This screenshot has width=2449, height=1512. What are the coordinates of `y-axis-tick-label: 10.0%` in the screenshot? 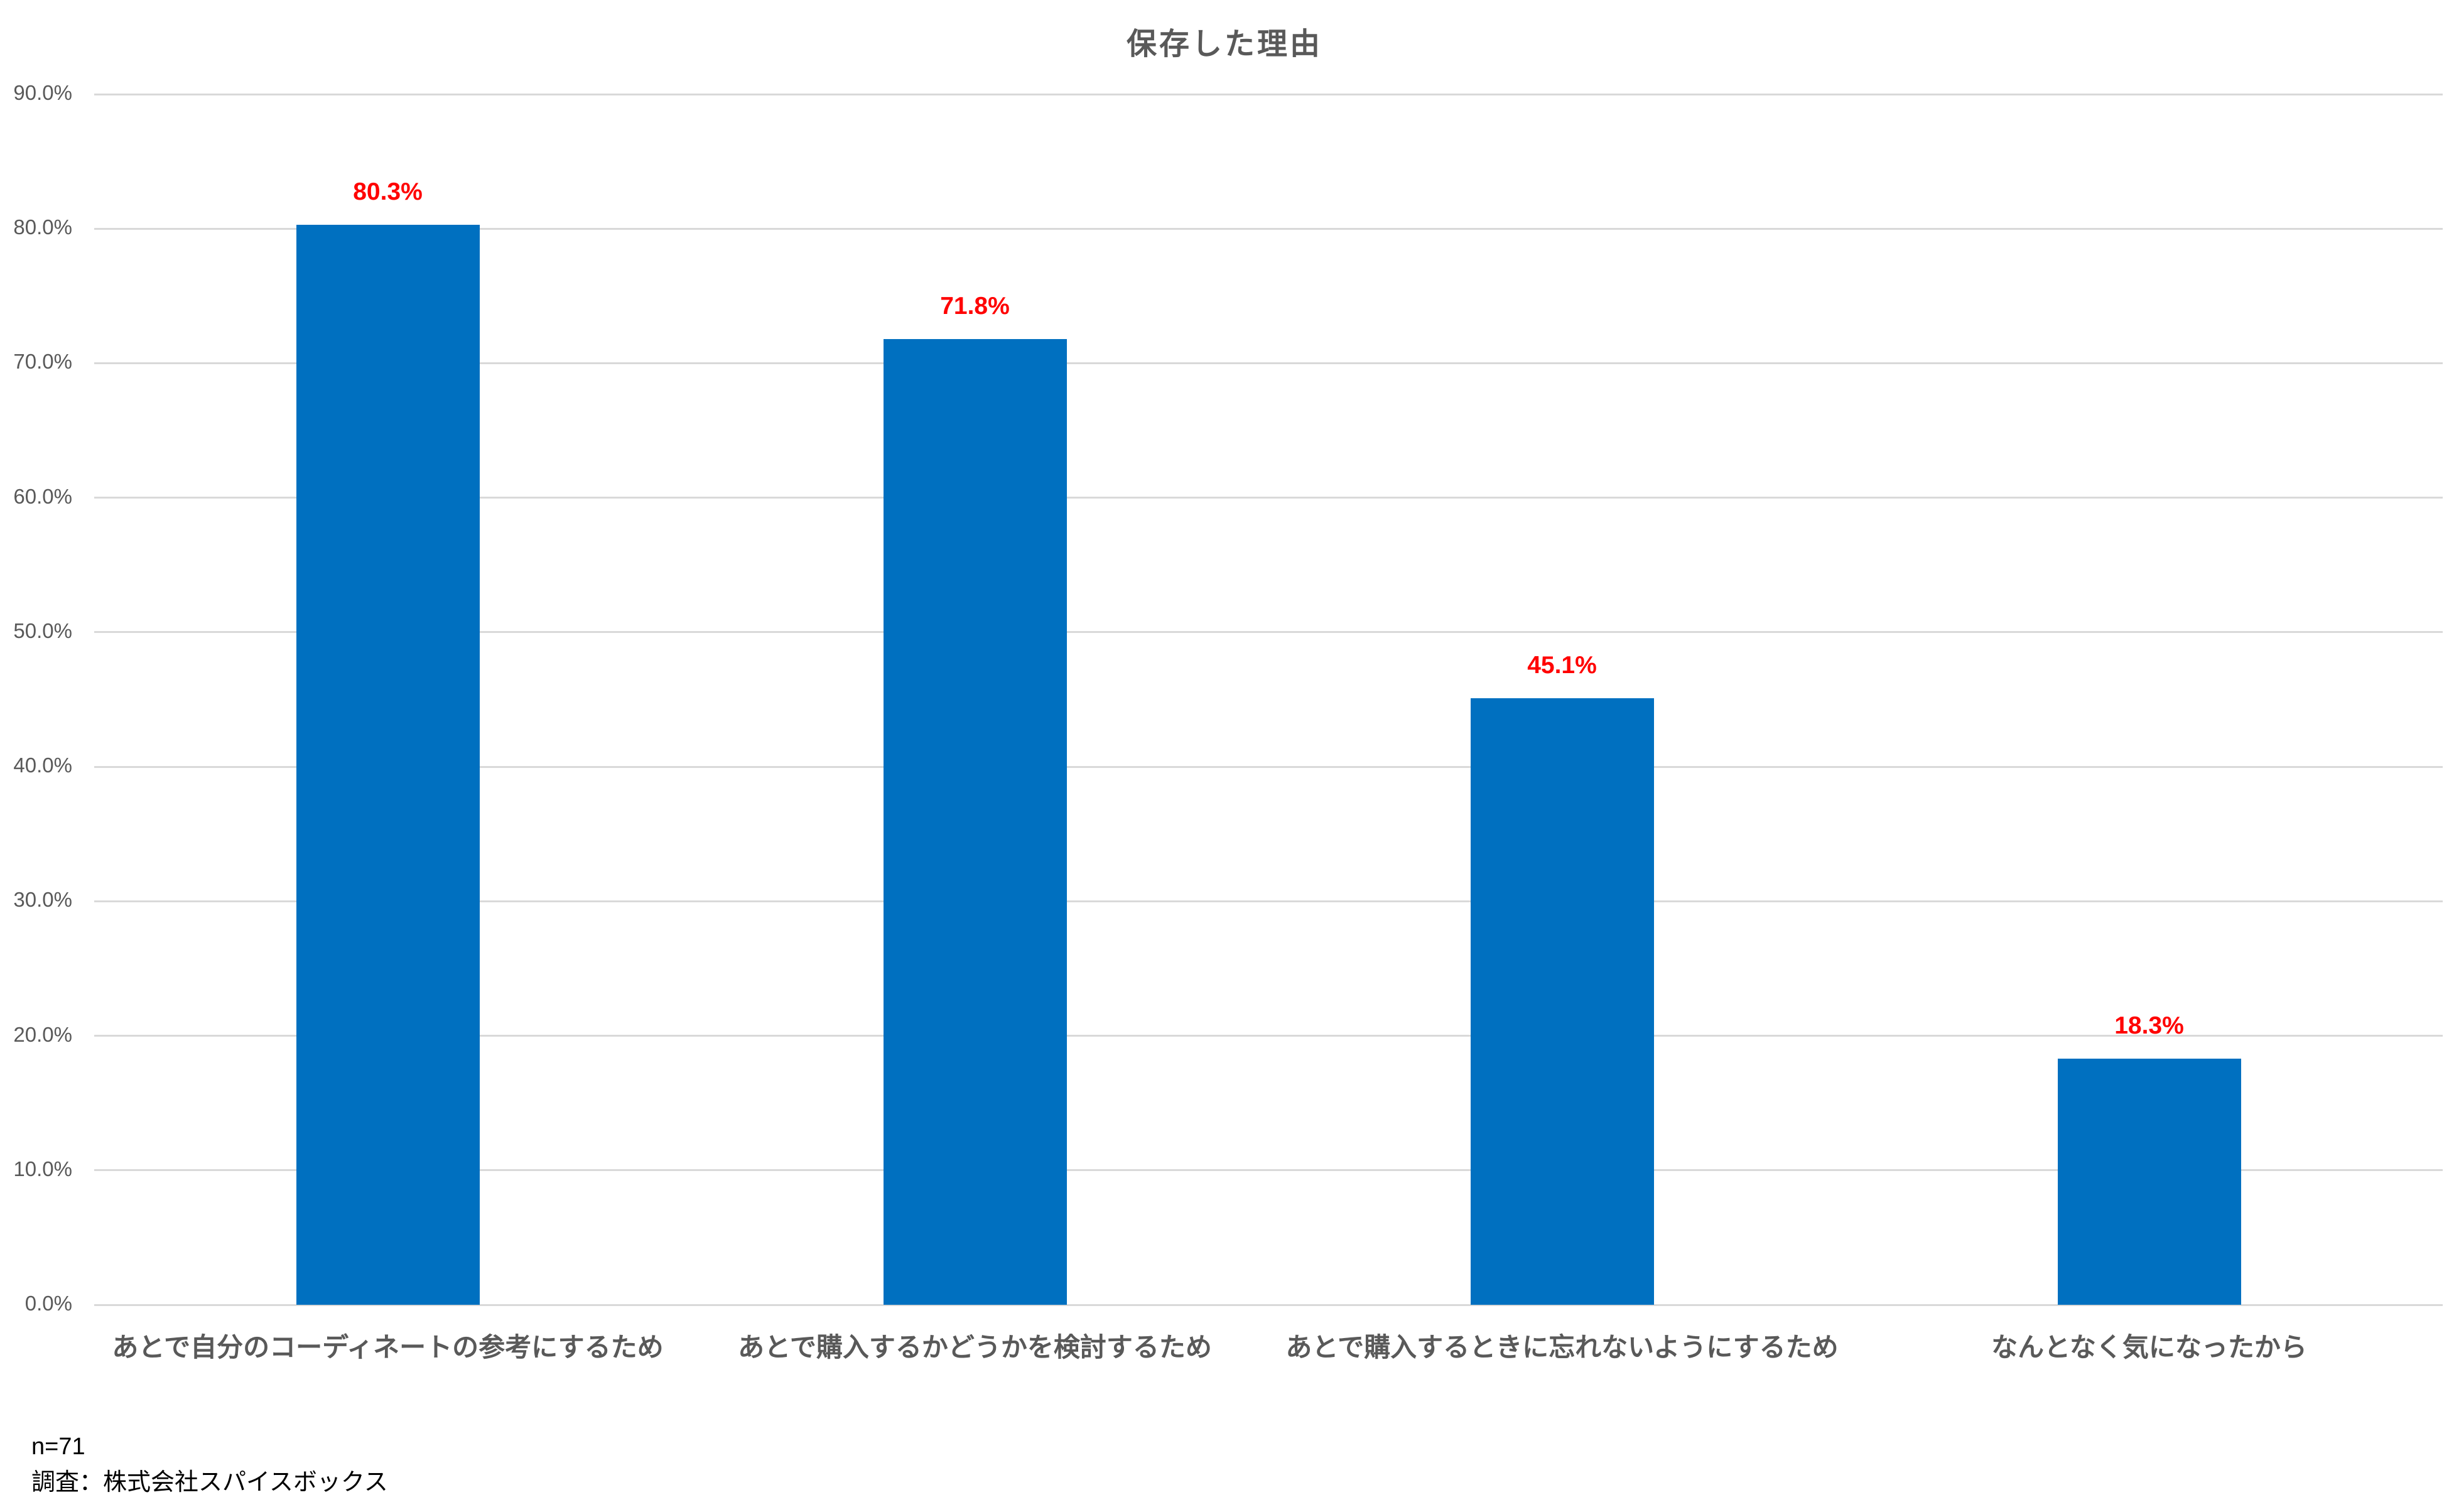 It's located at (42, 1168).